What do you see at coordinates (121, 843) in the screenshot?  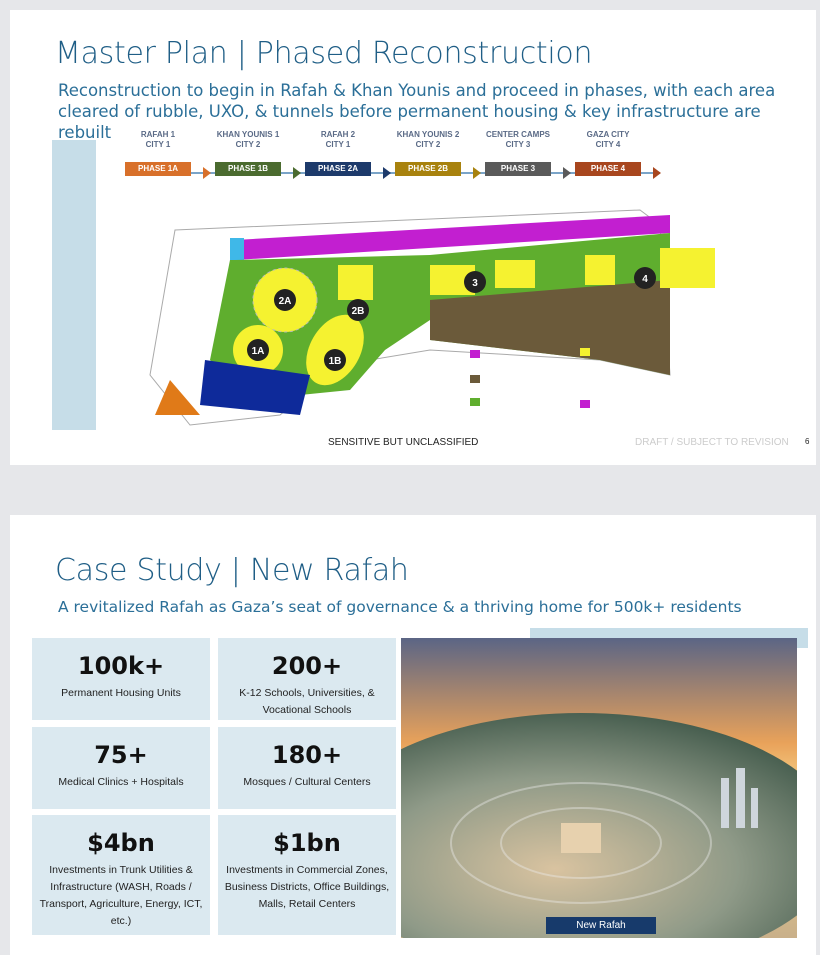 I see `stat-value: $4bn` at bounding box center [121, 843].